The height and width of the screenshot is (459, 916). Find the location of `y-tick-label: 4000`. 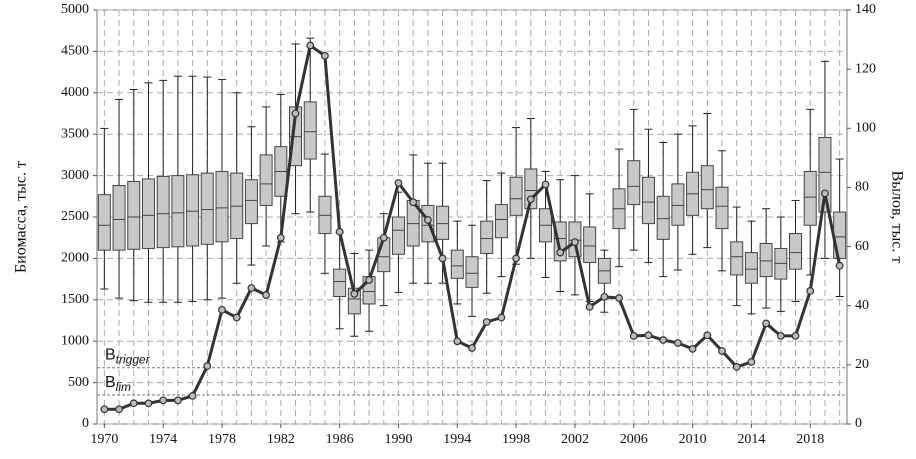

y-tick-label: 4000 is located at coordinates (75, 92).